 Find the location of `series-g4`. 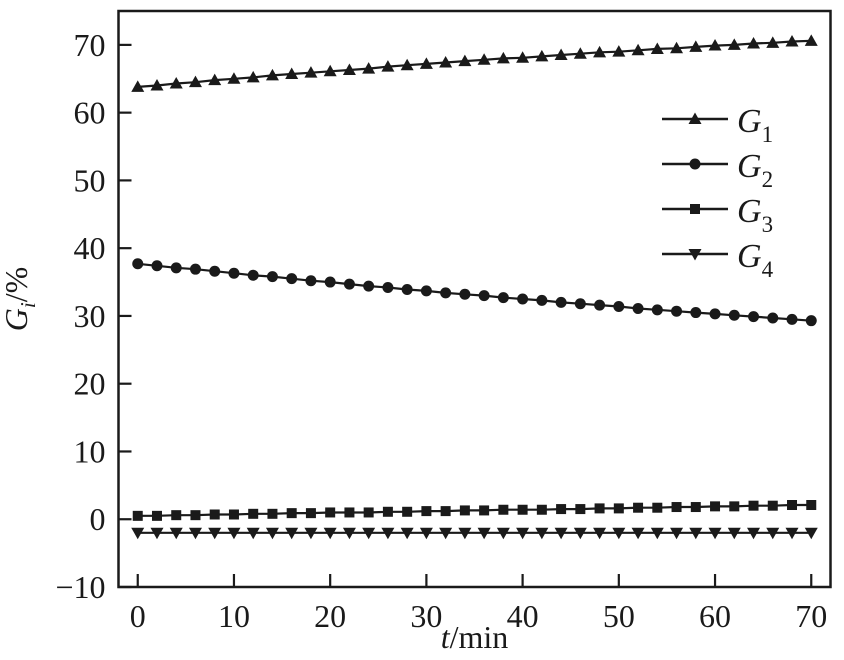

series-g4 is located at coordinates (474, 533).